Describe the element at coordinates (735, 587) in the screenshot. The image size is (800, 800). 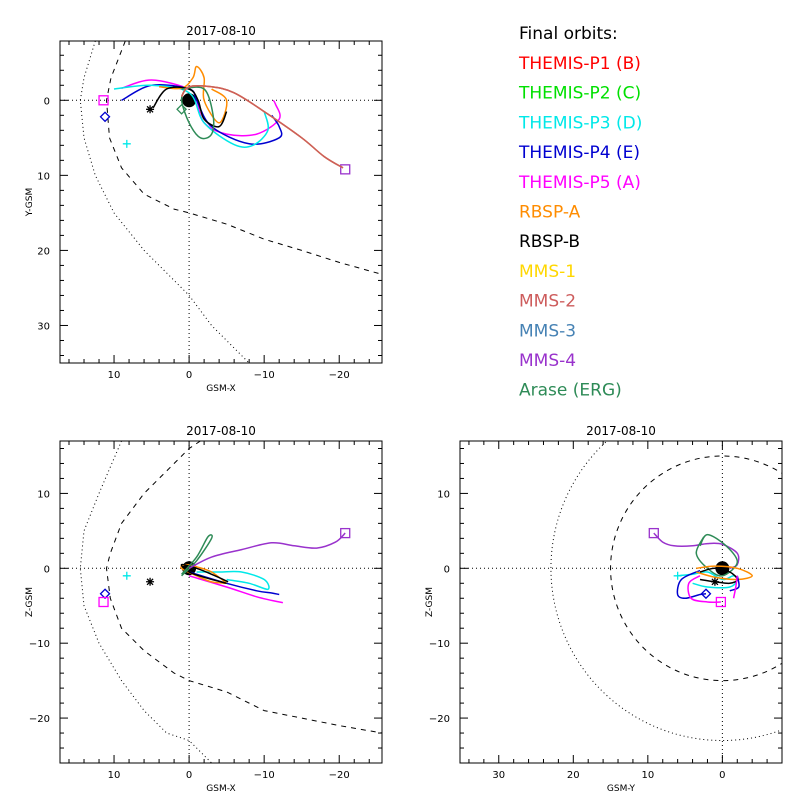
I see `orbit-themis-p5-tail` at that location.